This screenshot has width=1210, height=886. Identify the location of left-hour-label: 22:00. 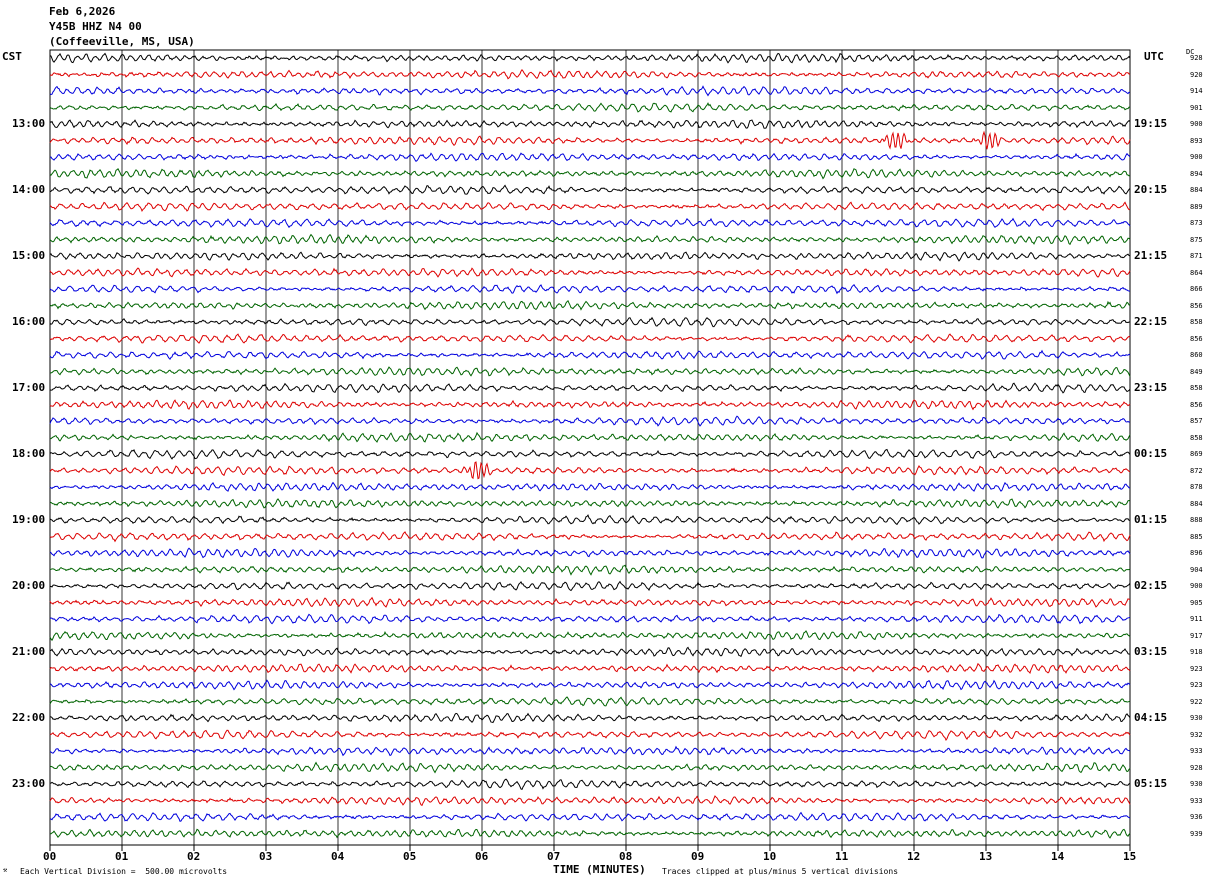
(29, 717).